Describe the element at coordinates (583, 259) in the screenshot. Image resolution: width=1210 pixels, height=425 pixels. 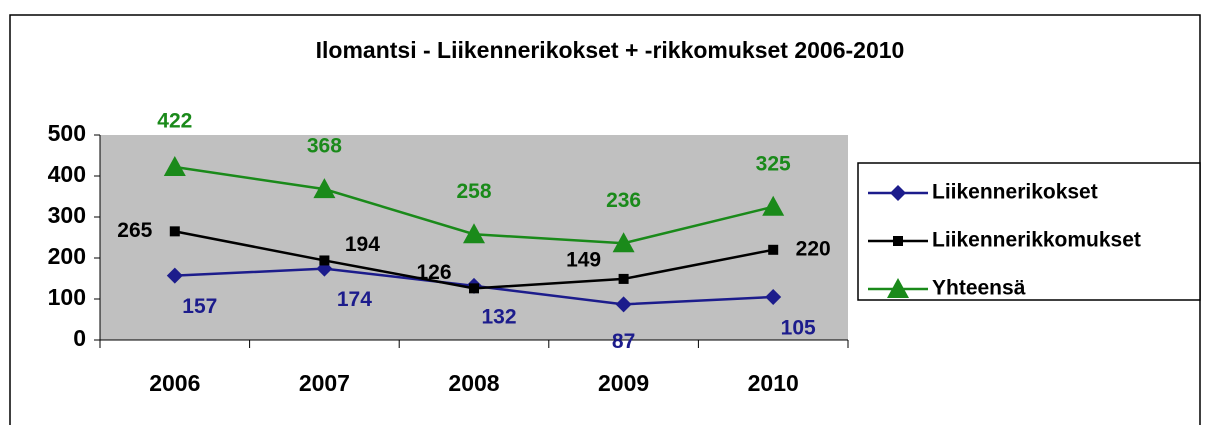
I see `data-label: 149` at that location.